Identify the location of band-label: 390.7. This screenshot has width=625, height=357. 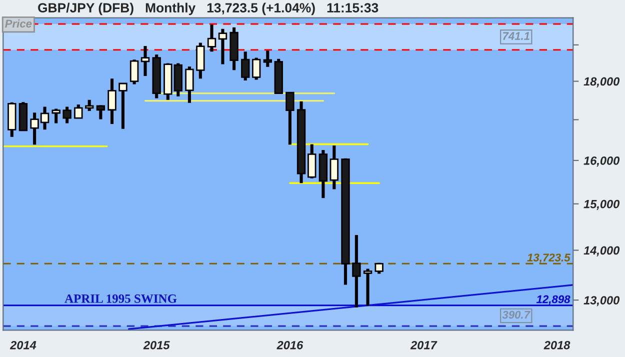
(516, 314).